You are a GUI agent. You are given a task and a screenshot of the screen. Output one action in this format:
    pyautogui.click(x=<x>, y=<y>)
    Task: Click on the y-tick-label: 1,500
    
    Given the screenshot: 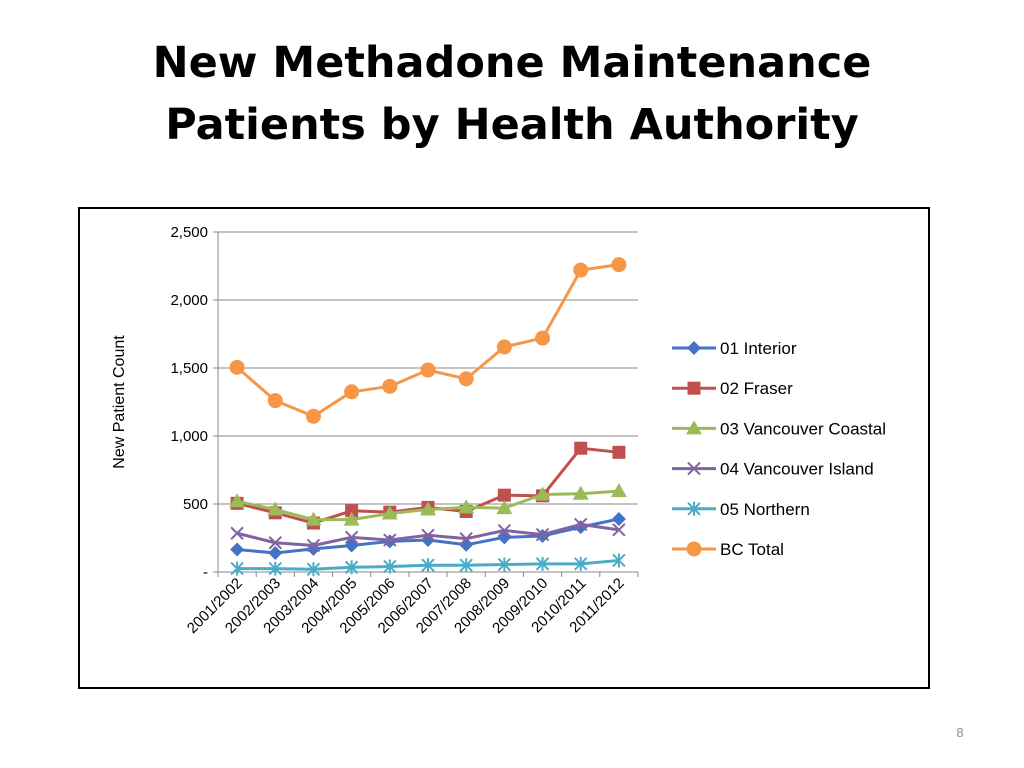 What is the action you would take?
    pyautogui.click(x=189, y=368)
    